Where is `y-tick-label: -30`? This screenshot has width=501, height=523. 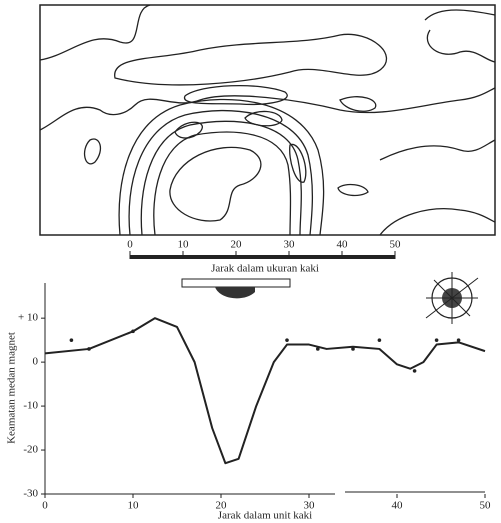
y-tick-label: -30 is located at coordinates (30, 494).